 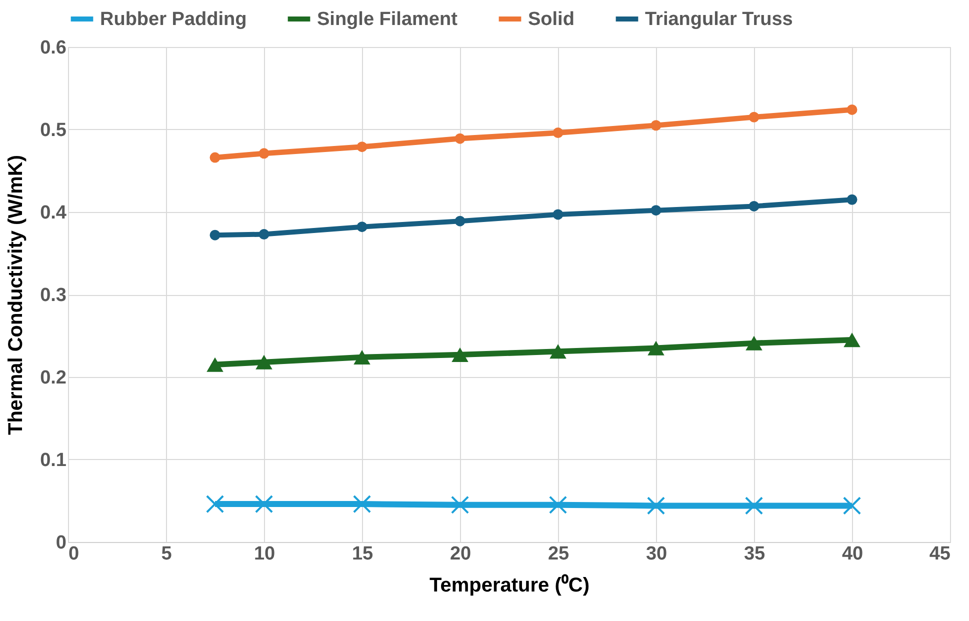 I want to click on x-tick-label: 45, so click(x=940, y=554).